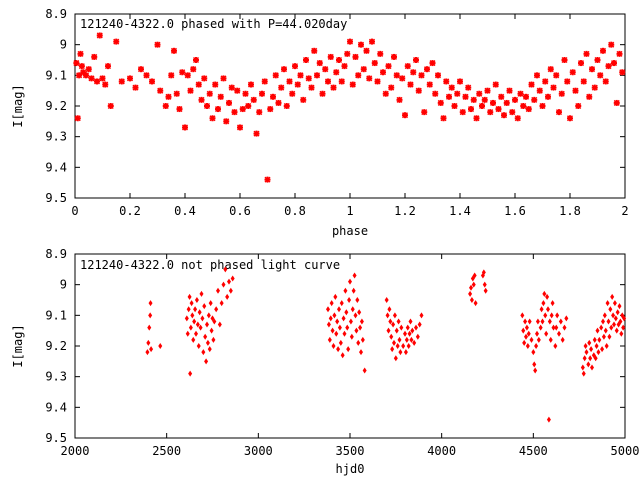  Describe the element at coordinates (56, 106) in the screenshot. I see `phased-plot-y-tick-label: 9.2` at that location.